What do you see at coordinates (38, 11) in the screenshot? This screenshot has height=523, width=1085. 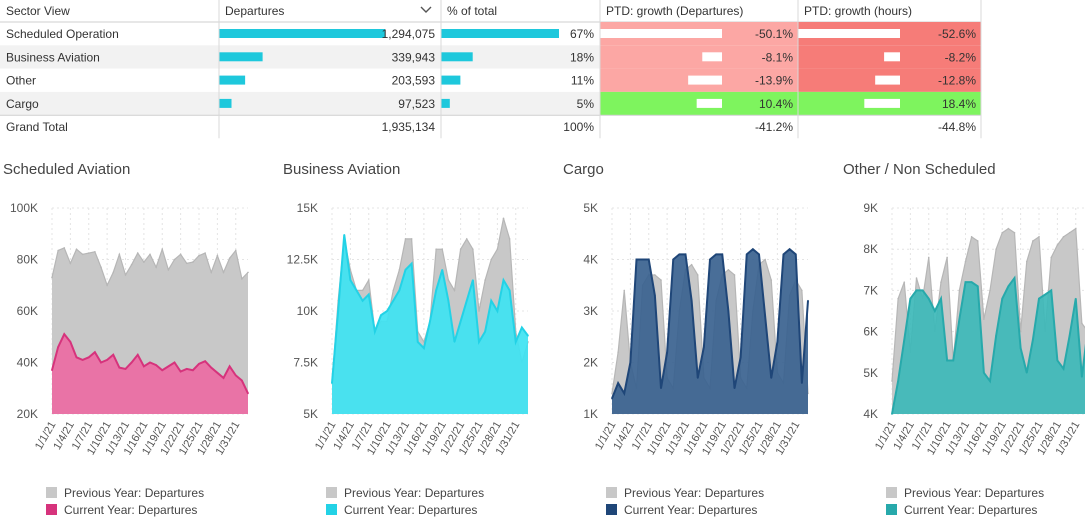 I see `column-header: Sector View` at bounding box center [38, 11].